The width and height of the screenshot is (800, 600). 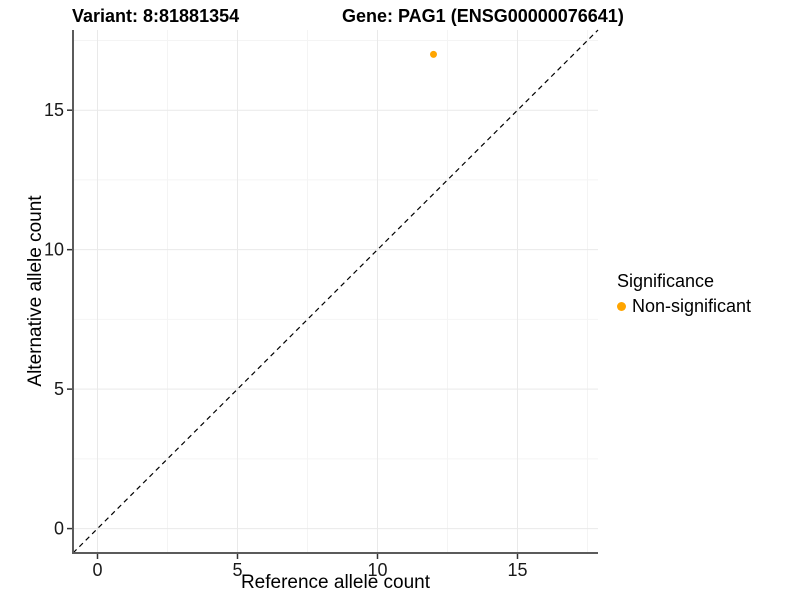 What do you see at coordinates (54, 110) in the screenshot?
I see `y-tick-label: 15` at bounding box center [54, 110].